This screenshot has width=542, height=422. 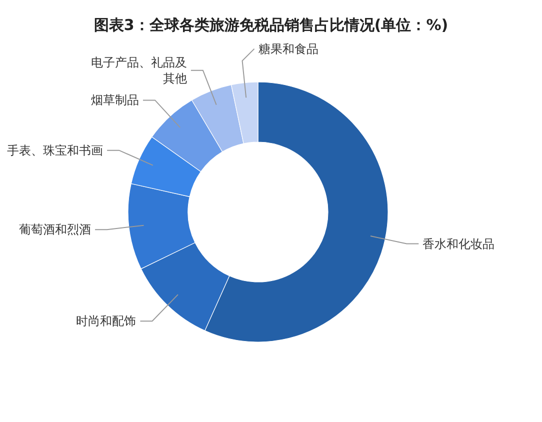 What do you see at coordinates (271, 25) in the screenshot?
I see `chart-title: 图表3：全球各类旅游免税品销售占比情况(单位：%)` at bounding box center [271, 25].